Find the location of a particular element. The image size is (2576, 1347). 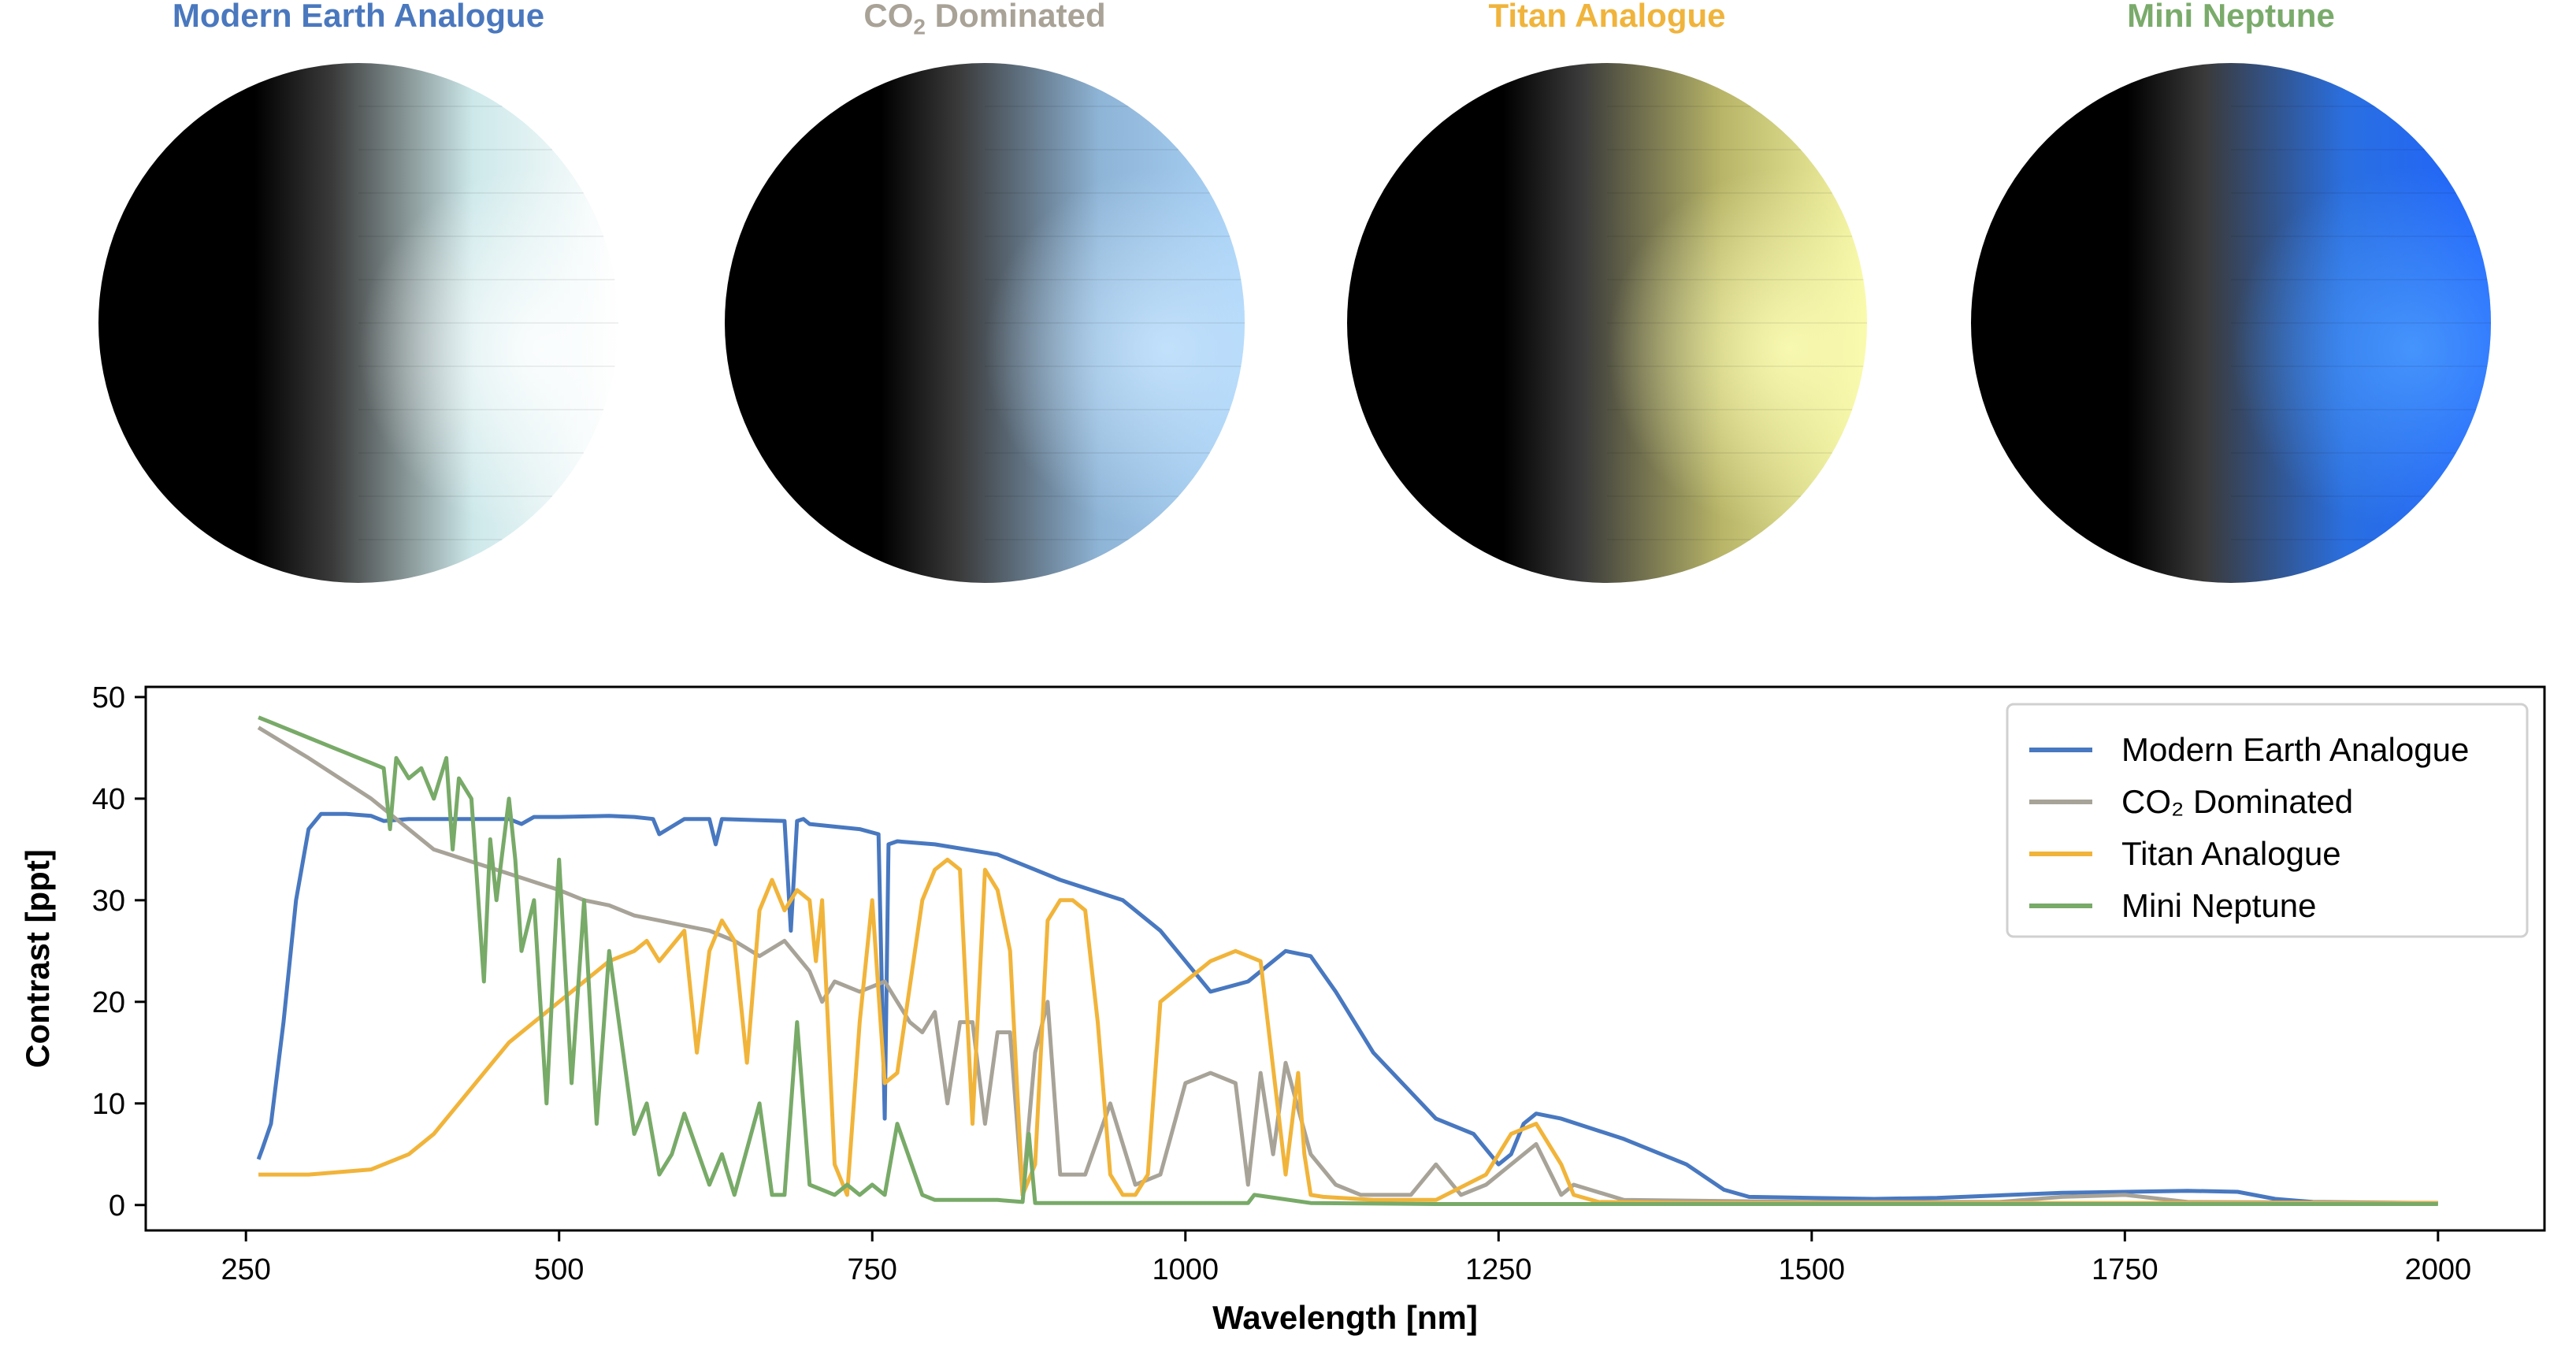

planet-panel-co2-dominated: CO2 Dominated is located at coordinates (984, 292).